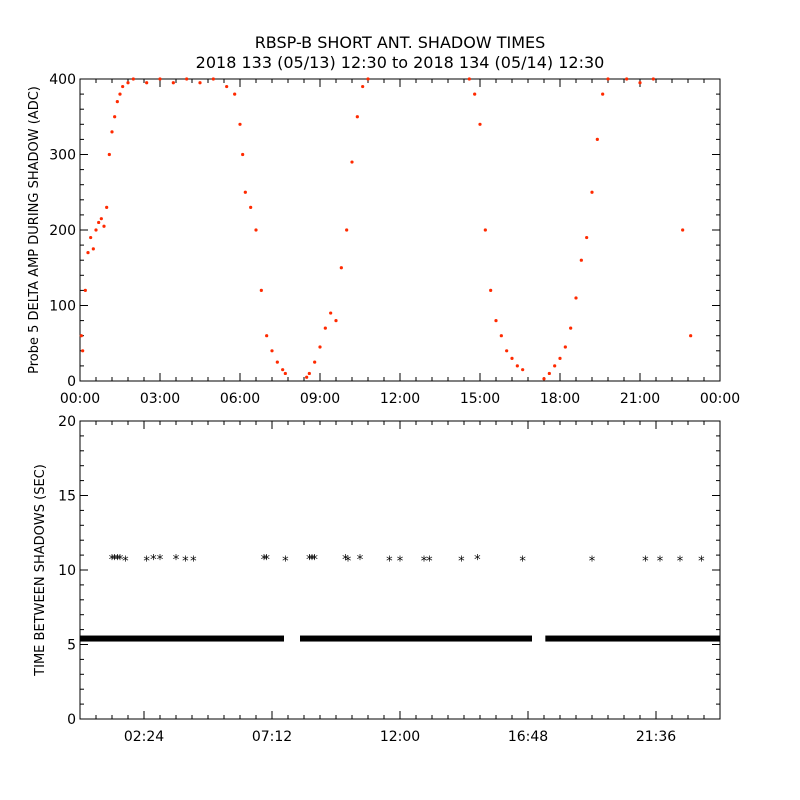 This screenshot has width=800, height=800. Describe the element at coordinates (40, 570) in the screenshot. I see `y-axis-label: TIME BETWEEN SHADOWS (SEC)` at that location.